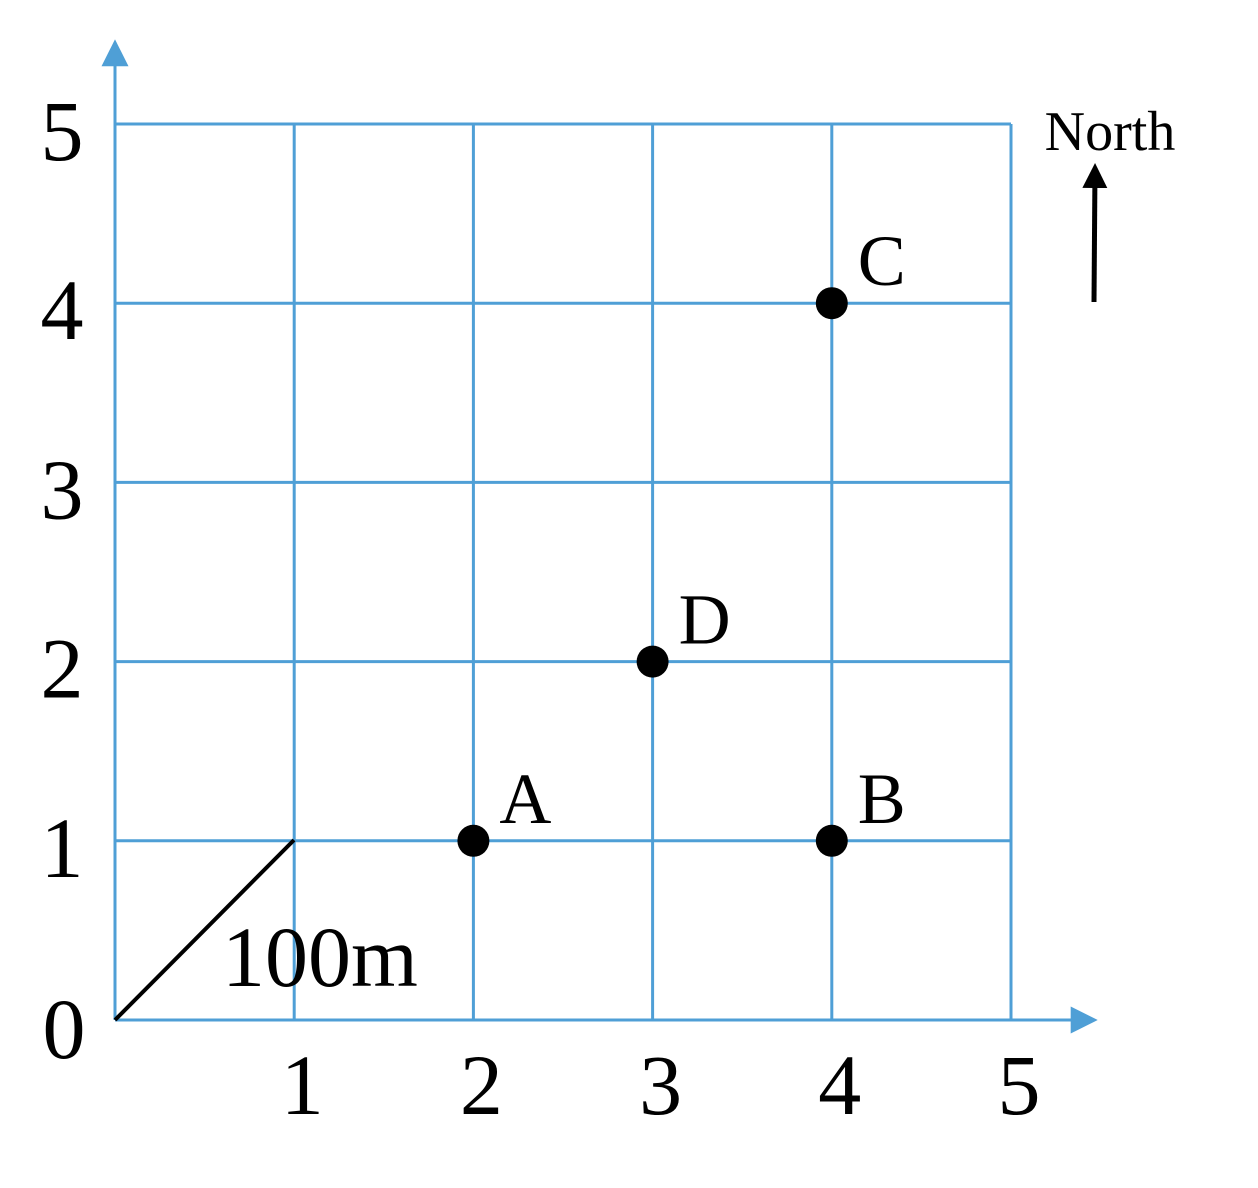 This screenshot has width=1258, height=1188. Describe the element at coordinates (1110, 132) in the screenshot. I see `north-label: North` at that location.